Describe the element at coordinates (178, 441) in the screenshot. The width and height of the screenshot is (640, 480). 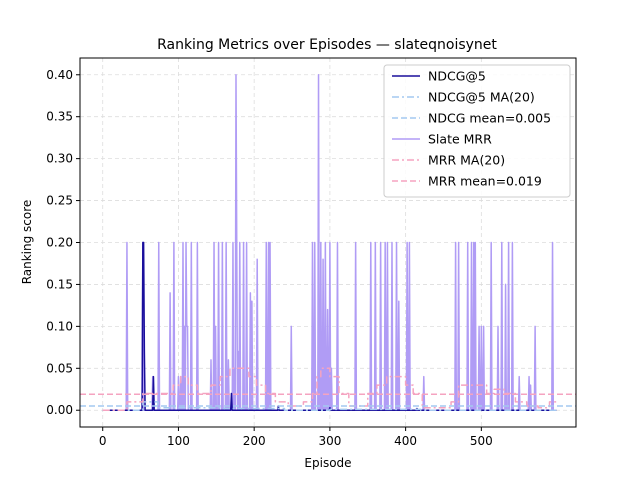
I see `x-tick-label: 100` at that location.